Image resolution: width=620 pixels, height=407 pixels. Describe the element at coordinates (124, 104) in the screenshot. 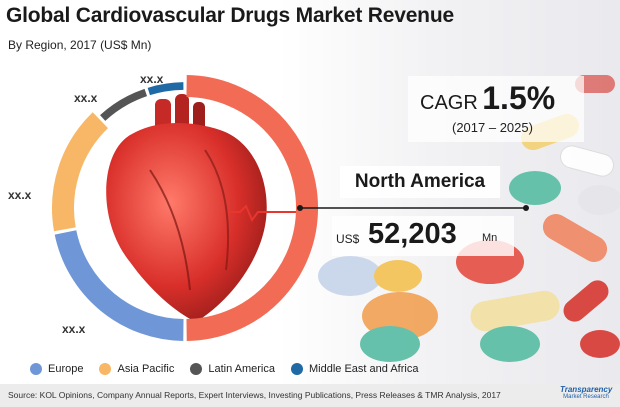

I see `ring-segment-latin-america` at that location.